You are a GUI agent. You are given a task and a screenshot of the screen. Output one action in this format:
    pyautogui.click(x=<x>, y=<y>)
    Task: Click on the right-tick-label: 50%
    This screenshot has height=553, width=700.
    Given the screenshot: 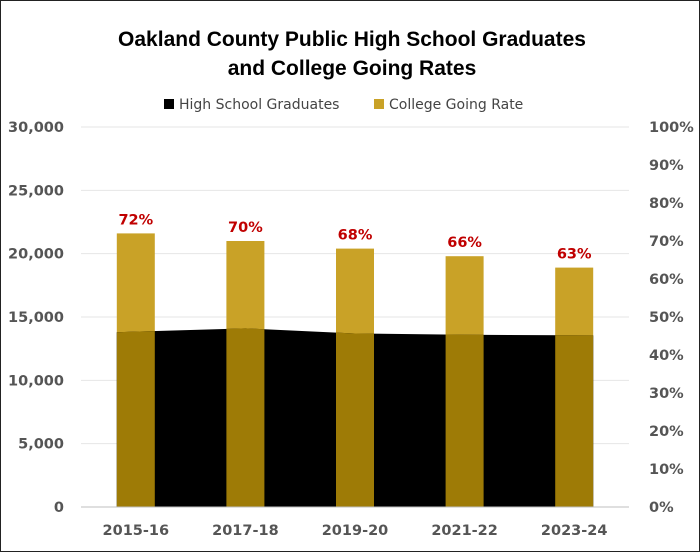 What is the action you would take?
    pyautogui.click(x=666, y=318)
    